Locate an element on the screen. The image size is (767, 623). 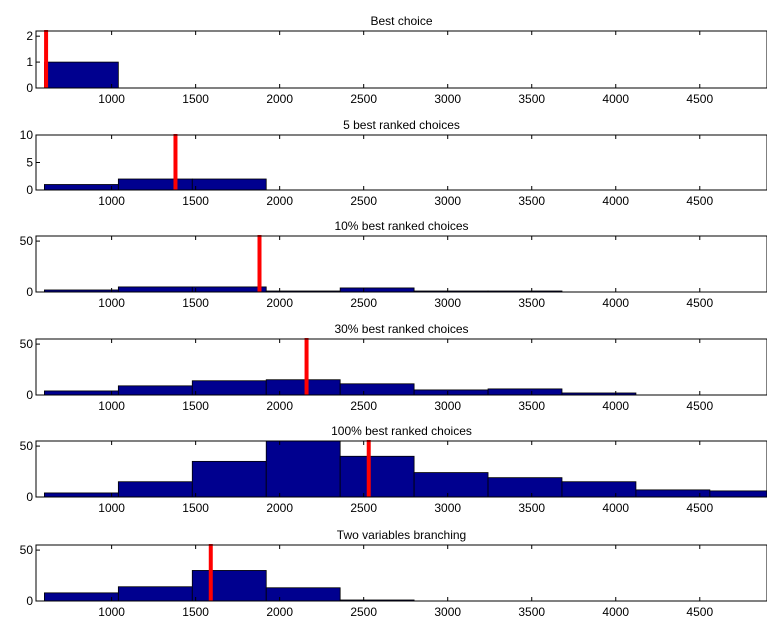
panel-title: 100% best ranked choices is located at coordinates (401, 431).